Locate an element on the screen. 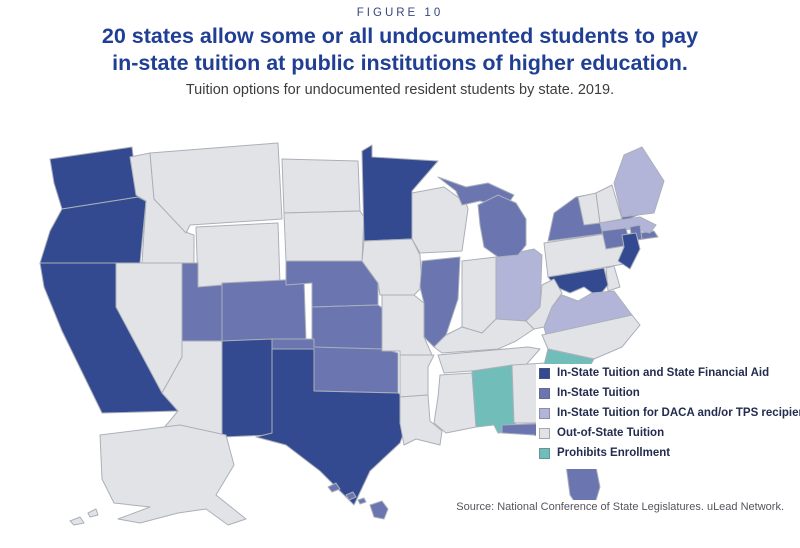  state-nd is located at coordinates (321, 186).